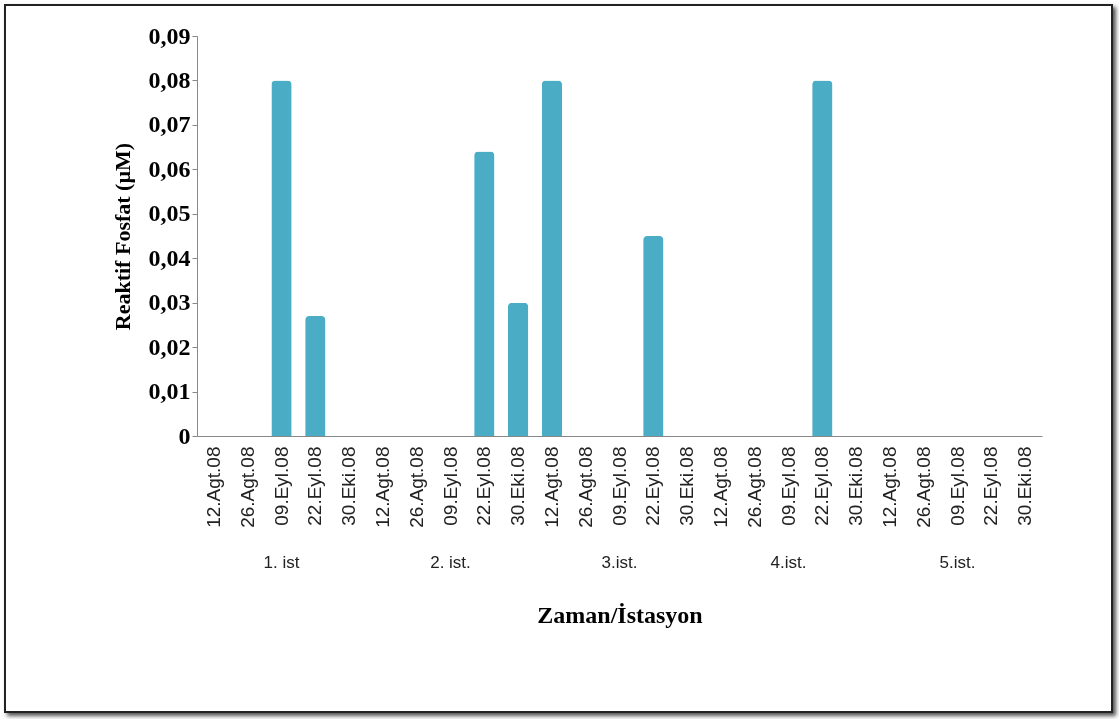 This screenshot has width=1119, height=719. I want to click on text: 1. ist, so click(281, 562).